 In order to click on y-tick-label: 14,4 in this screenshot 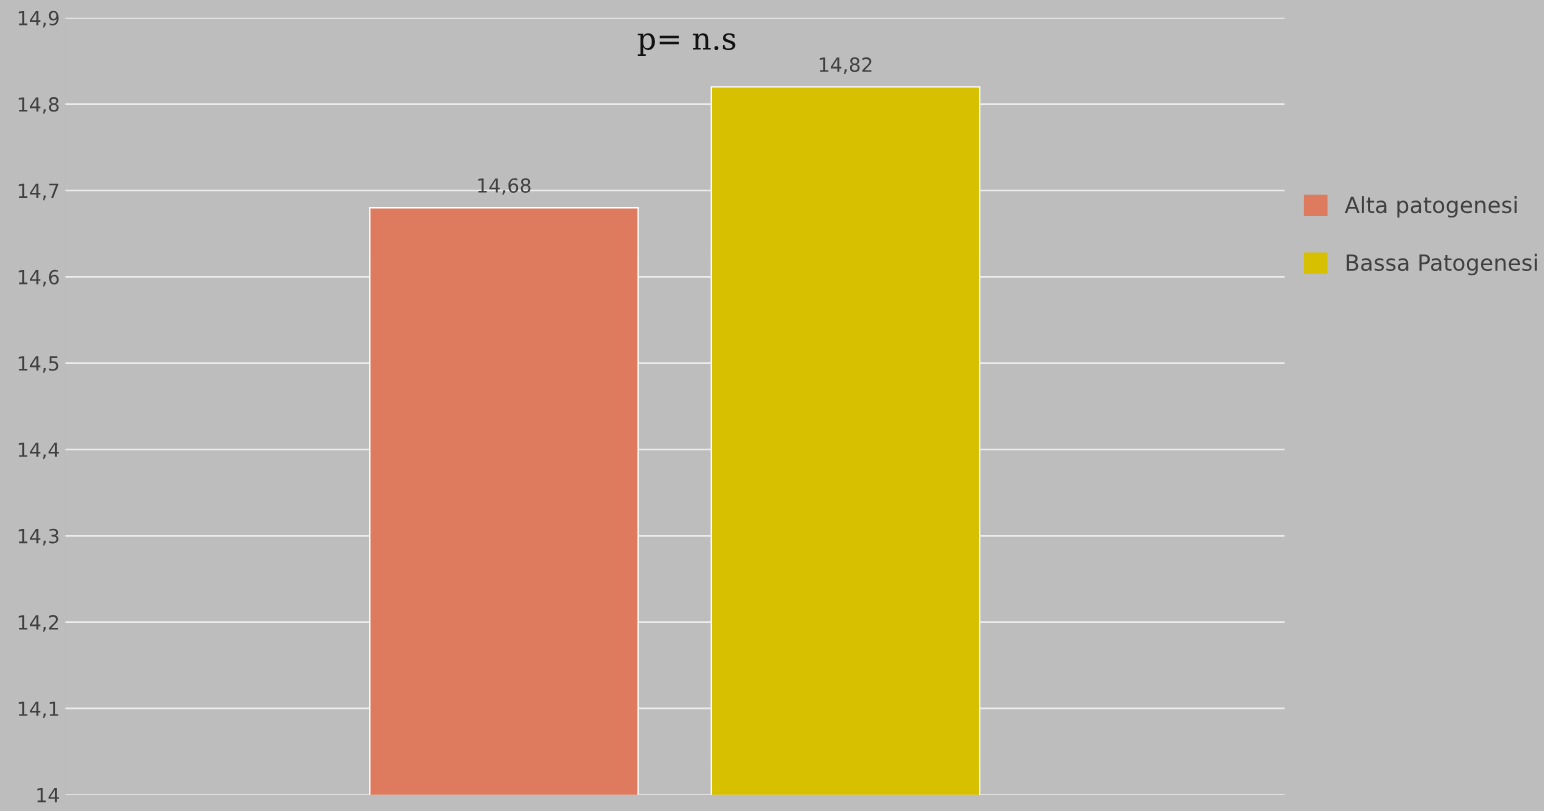, I will do `click(38, 451)`.